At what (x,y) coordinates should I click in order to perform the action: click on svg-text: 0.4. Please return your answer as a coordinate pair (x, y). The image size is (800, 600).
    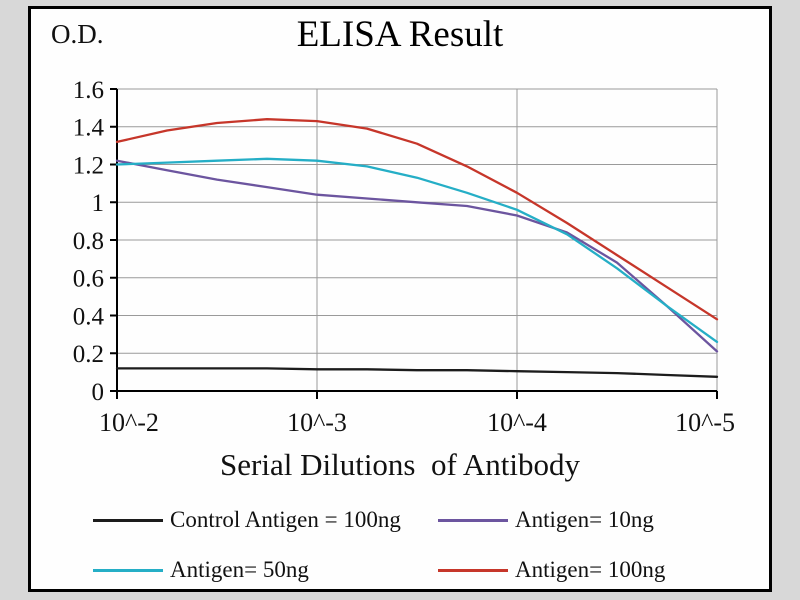
    Looking at the image, I should click on (89, 316).